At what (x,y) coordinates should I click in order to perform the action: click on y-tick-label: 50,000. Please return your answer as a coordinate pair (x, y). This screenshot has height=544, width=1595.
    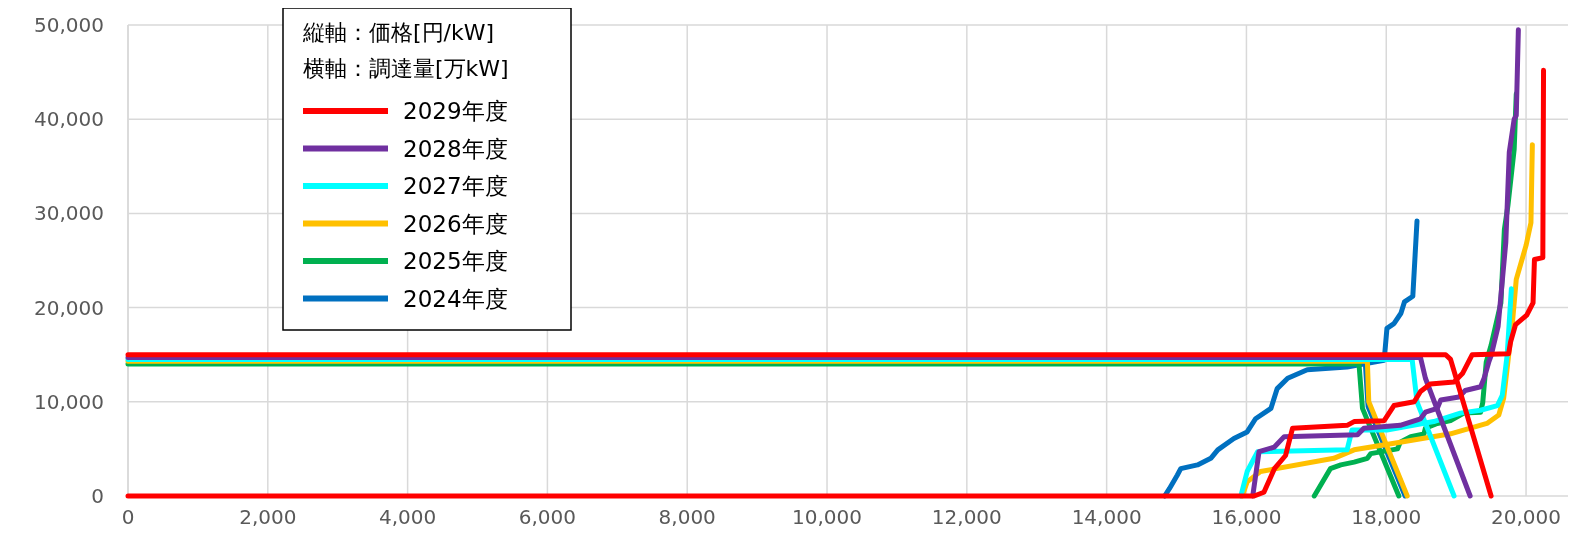
    Looking at the image, I should click on (69, 25).